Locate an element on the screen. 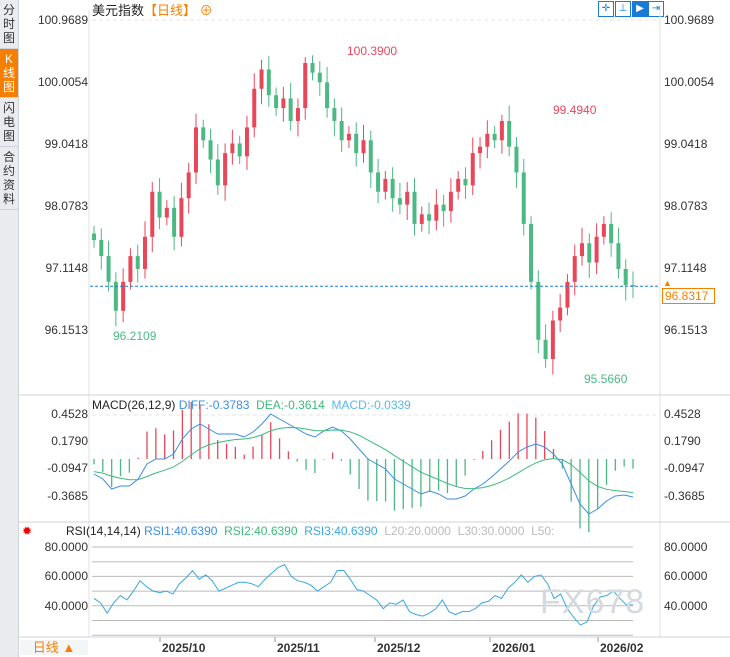 The width and height of the screenshot is (730, 657). macd-axis-label-right: -0.3685 is located at coordinates (684, 495).